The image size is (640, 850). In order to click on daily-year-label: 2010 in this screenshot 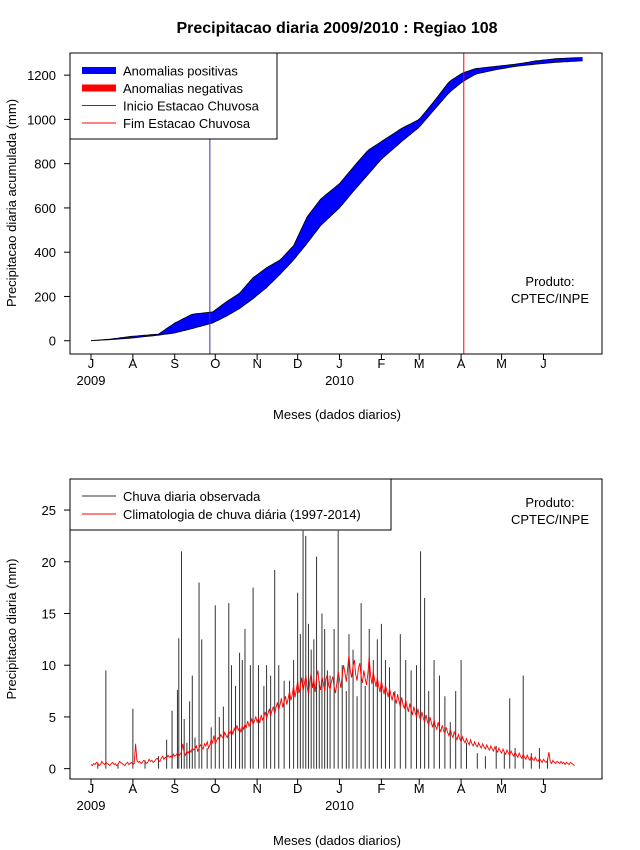, I will do `click(339, 805)`.